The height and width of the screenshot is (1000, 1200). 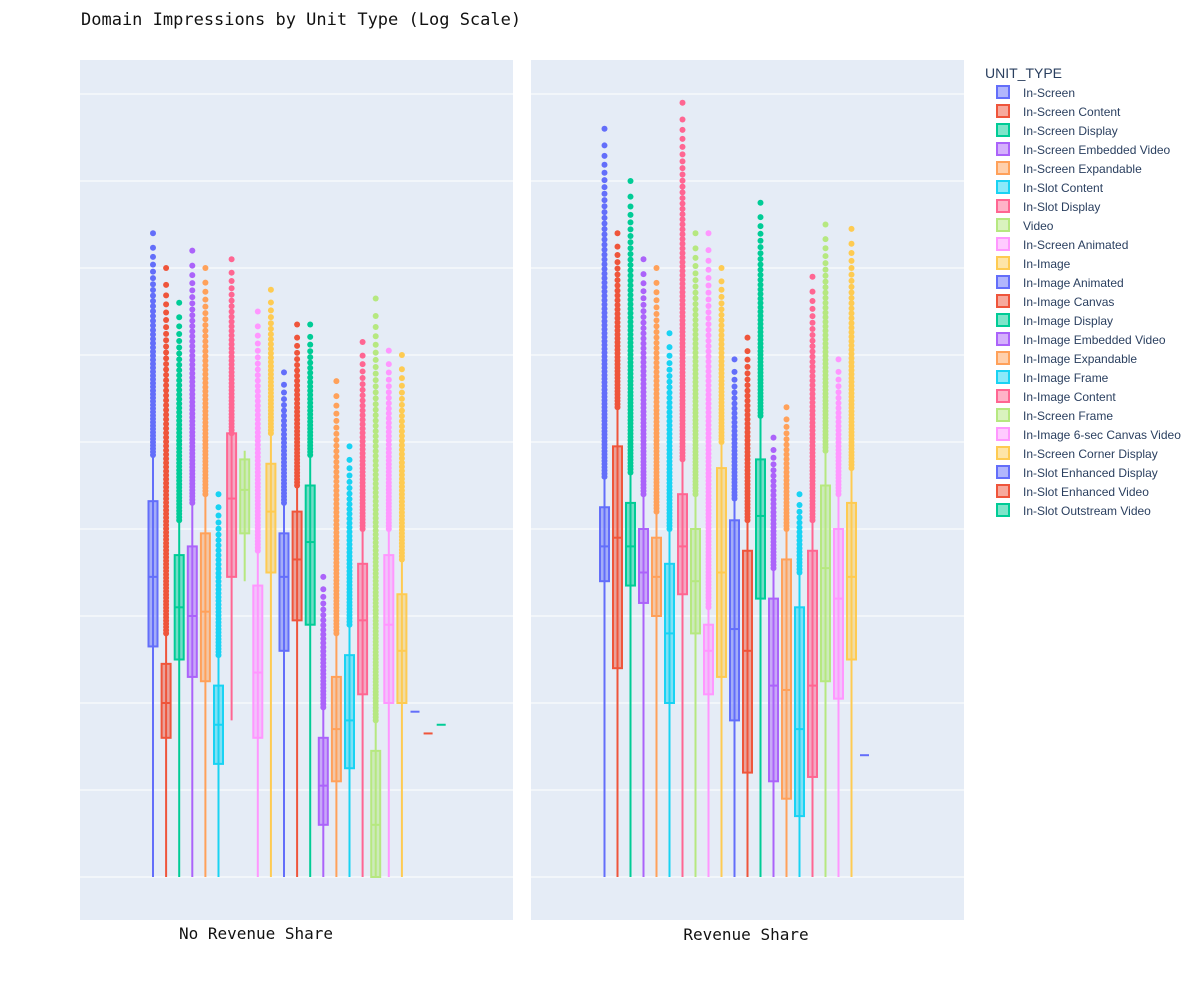 I want to click on legend-item: In-Image 6-sec Canvas Video, so click(x=1088, y=434).